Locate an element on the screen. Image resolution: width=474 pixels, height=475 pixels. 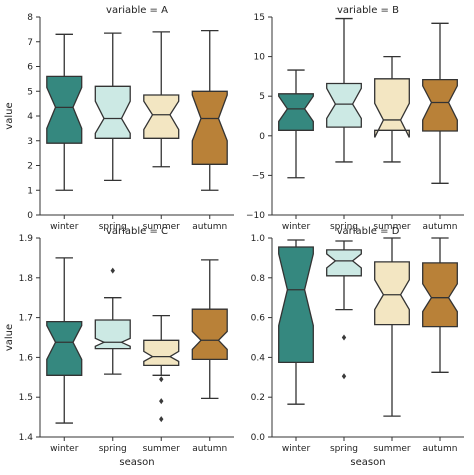
y-tick-label: 10 is located at coordinates (260, 58).